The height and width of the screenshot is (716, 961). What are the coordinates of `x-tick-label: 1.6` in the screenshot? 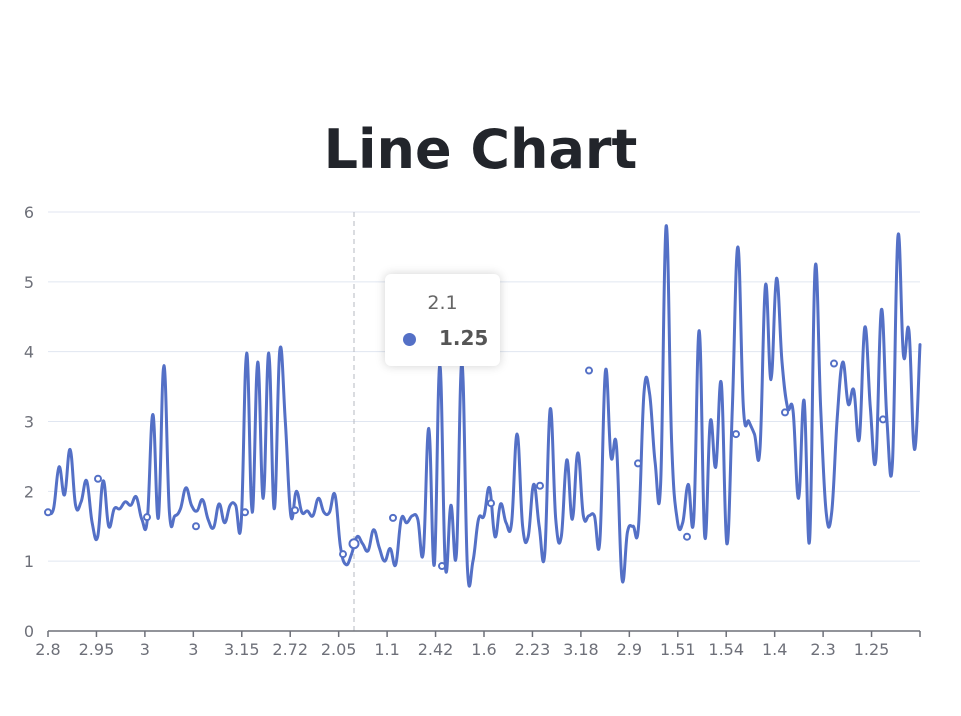 It's located at (483, 649).